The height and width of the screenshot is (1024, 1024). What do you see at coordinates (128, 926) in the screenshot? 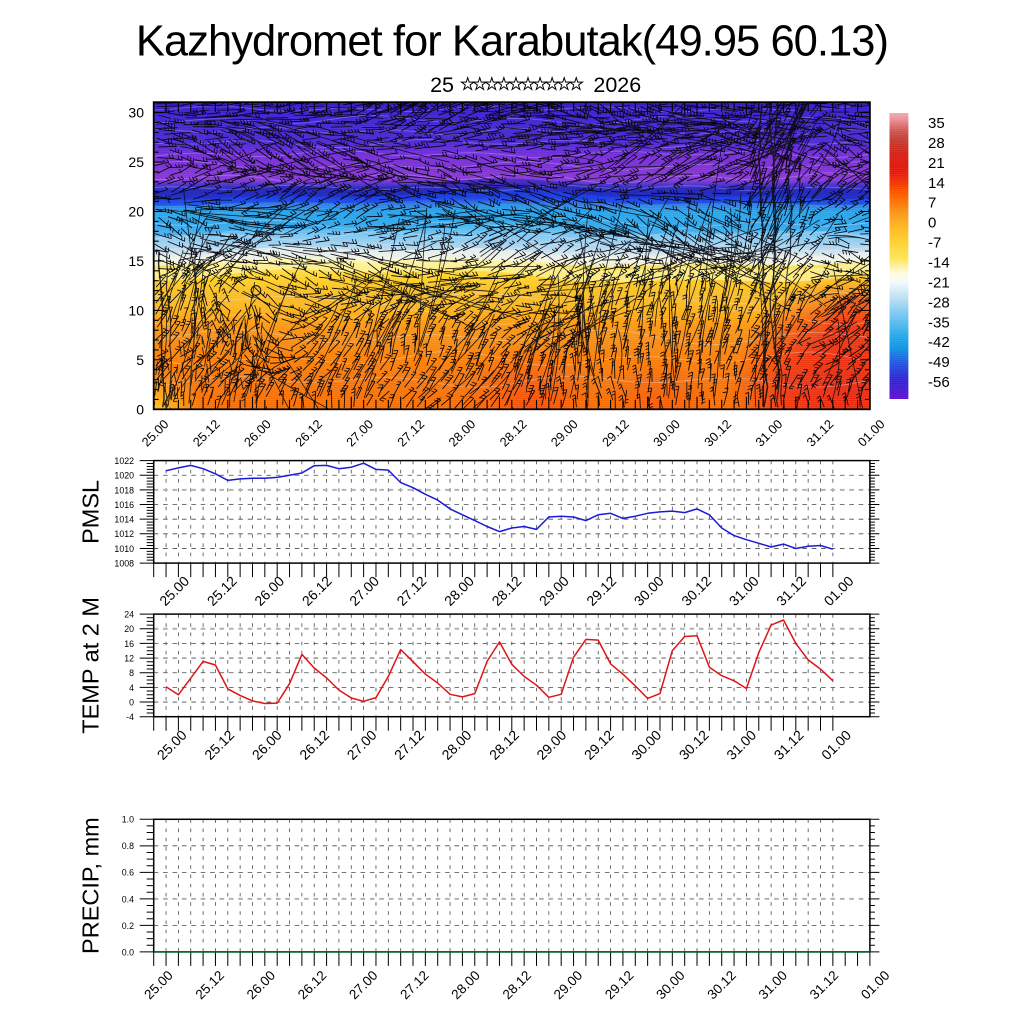
I see `svg-text: 0.2` at bounding box center [128, 926].